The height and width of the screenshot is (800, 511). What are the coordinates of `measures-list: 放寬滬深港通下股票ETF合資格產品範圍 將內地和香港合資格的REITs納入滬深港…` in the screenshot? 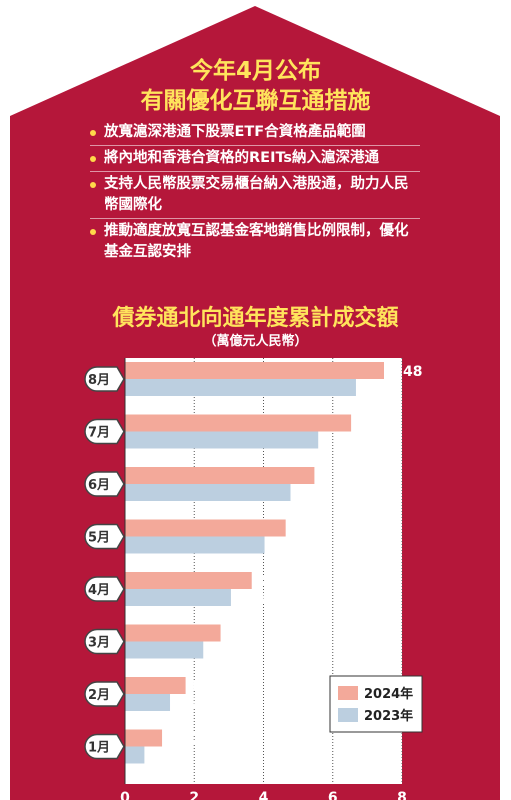 It's located at (255, 195).